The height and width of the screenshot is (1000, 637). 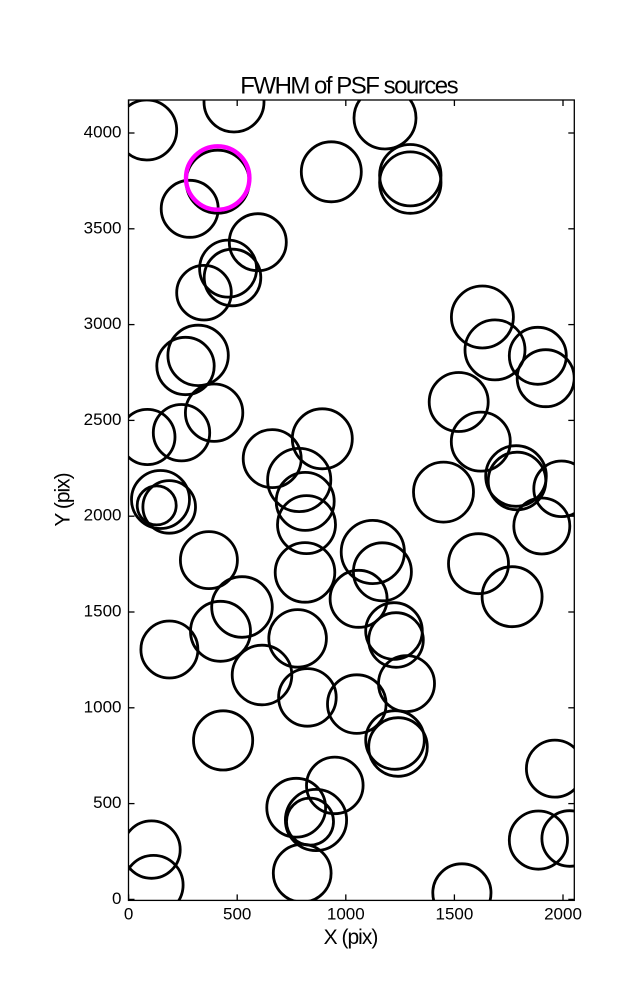 I want to click on svg-text: 2500, so click(x=103, y=419).